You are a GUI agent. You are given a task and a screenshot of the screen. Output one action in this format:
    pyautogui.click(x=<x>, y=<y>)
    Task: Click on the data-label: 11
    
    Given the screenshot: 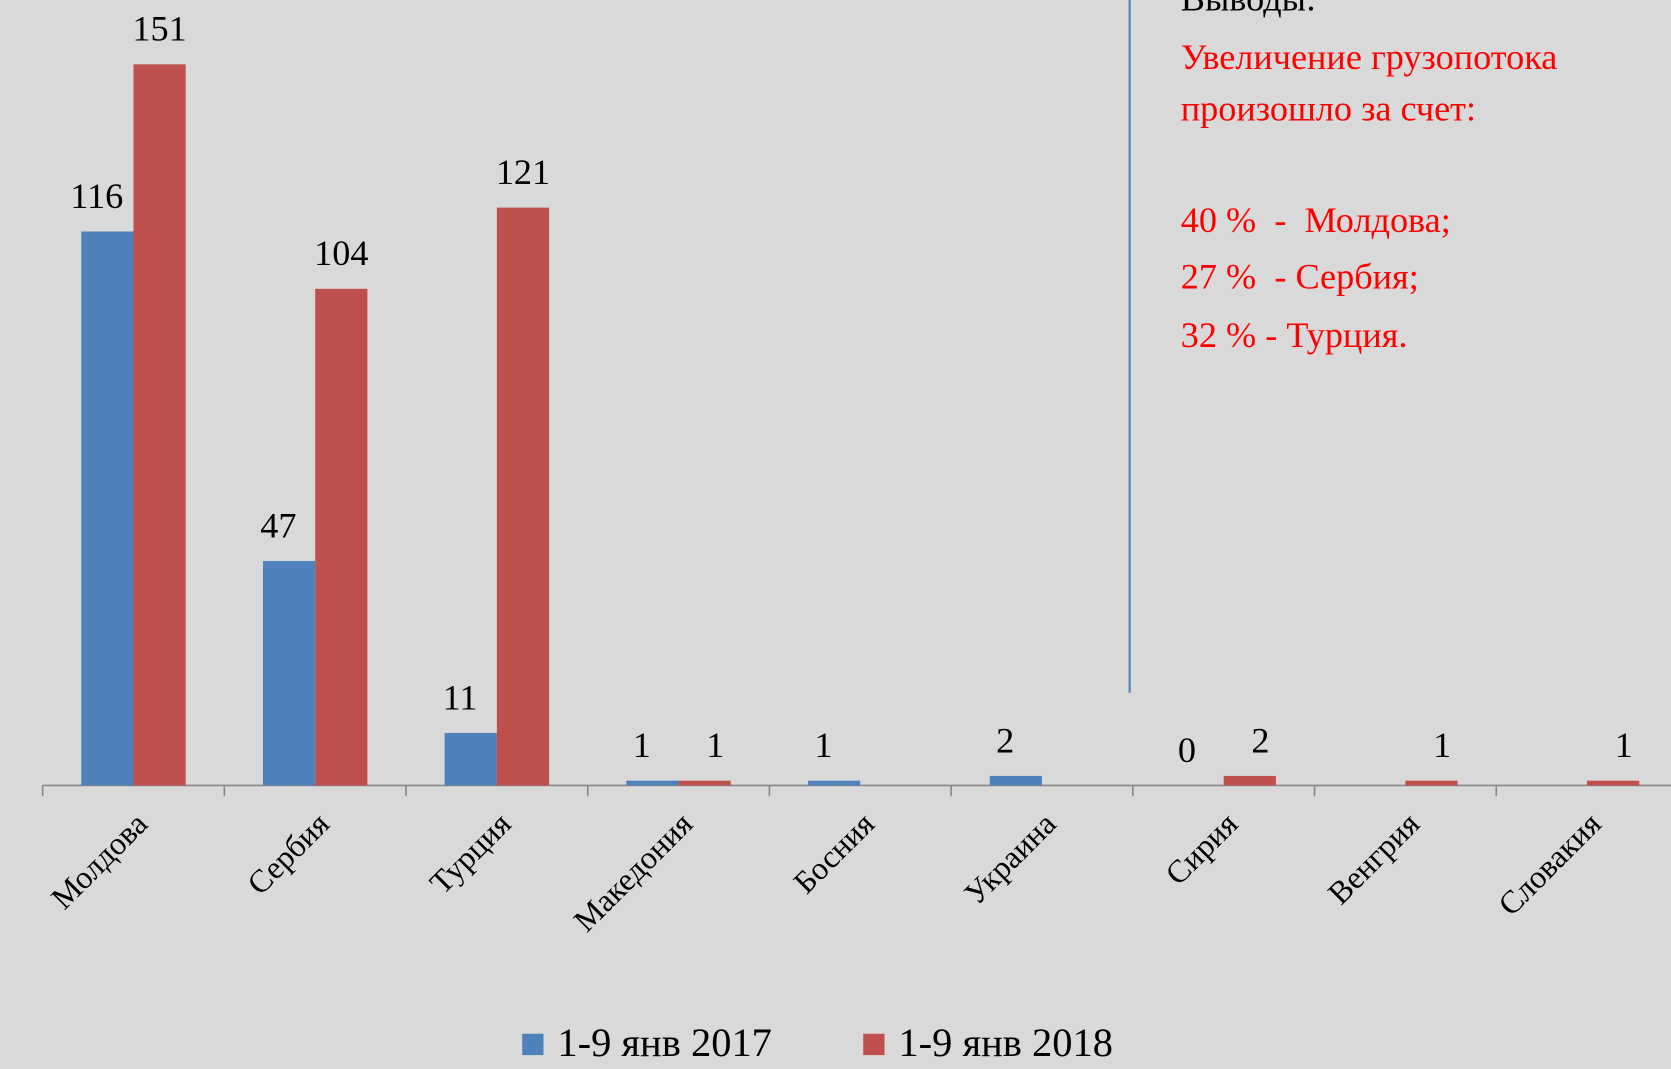 What is the action you would take?
    pyautogui.click(x=460, y=697)
    